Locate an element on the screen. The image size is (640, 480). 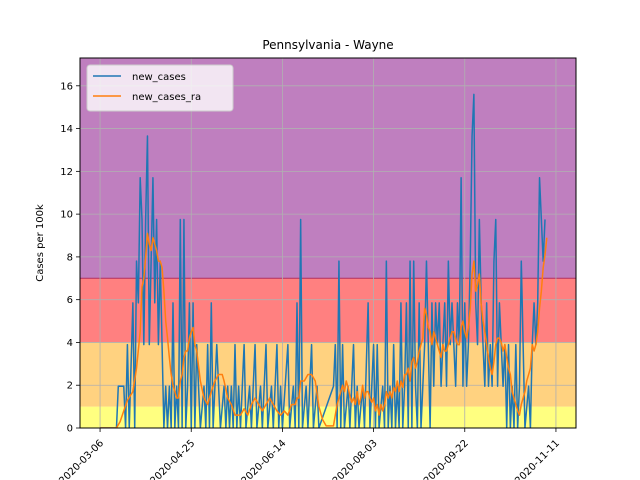
y-axis: 0 2 4 6 8 10 12 14 16 is located at coordinates (70, 258).